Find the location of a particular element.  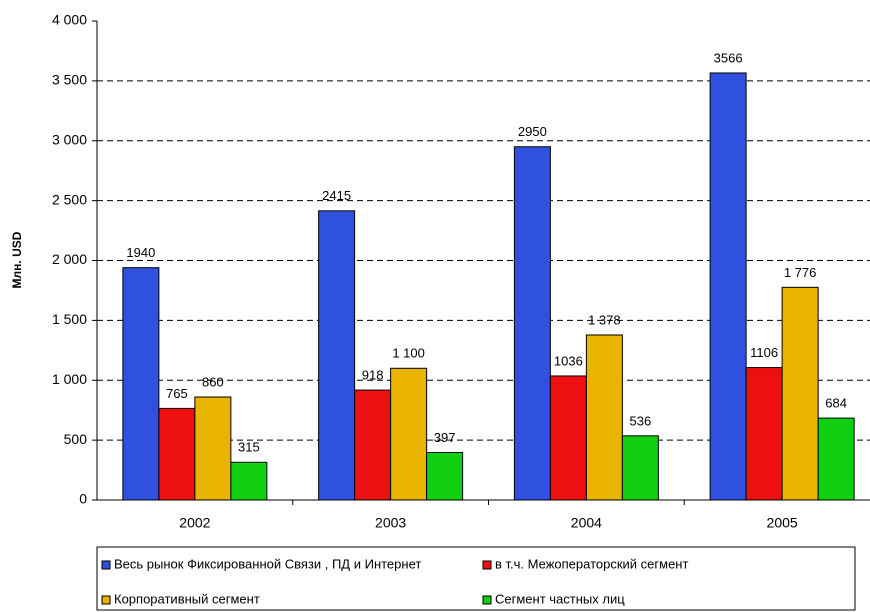

legend-box is located at coordinates (476, 578).